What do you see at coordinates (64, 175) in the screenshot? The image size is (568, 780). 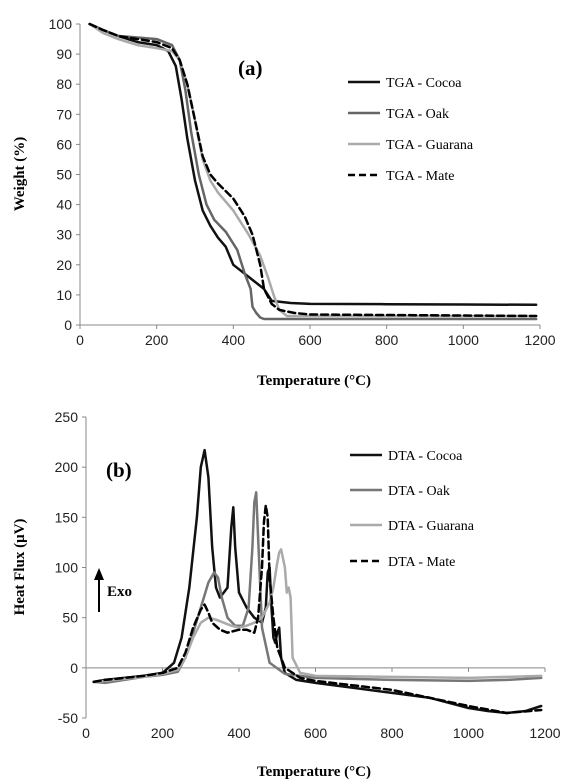 I see `tga-y-tick-label: 50` at bounding box center [64, 175].